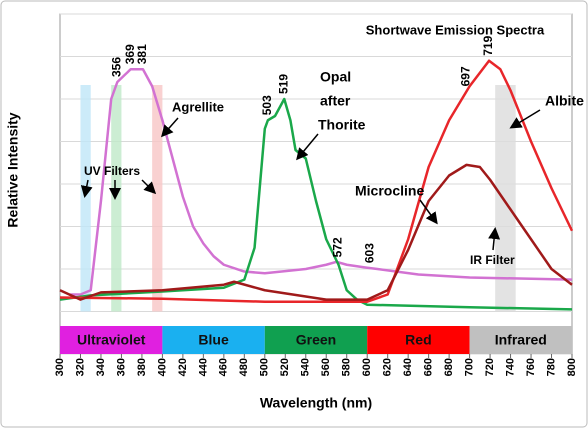 The height and width of the screenshot is (433, 588). I want to click on x-tick-label: 660, so click(429, 367).